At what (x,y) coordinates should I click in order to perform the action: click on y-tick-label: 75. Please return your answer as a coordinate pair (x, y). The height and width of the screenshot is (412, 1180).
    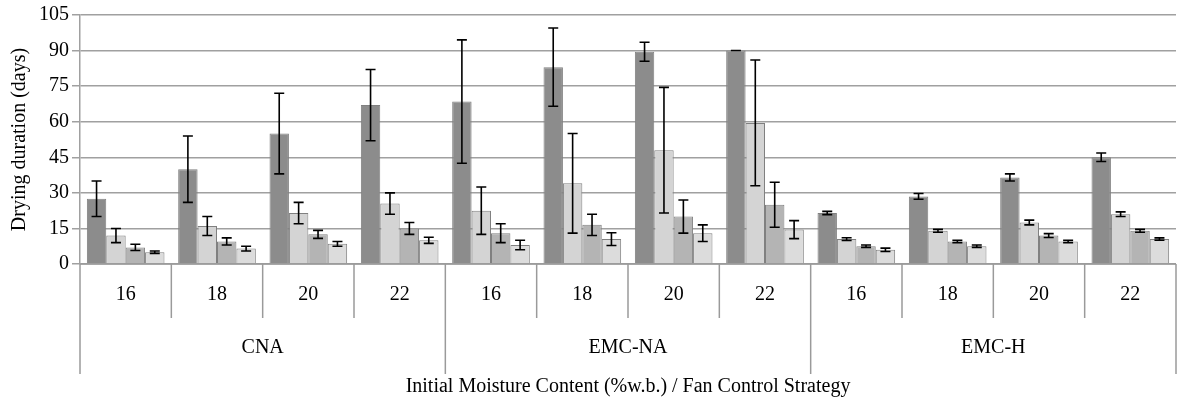
    Looking at the image, I should click on (59, 84).